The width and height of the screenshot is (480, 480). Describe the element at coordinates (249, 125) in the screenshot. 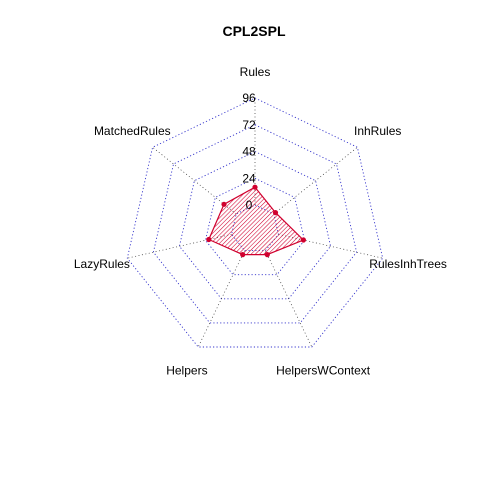

I see `r-tick-label: 72` at that location.